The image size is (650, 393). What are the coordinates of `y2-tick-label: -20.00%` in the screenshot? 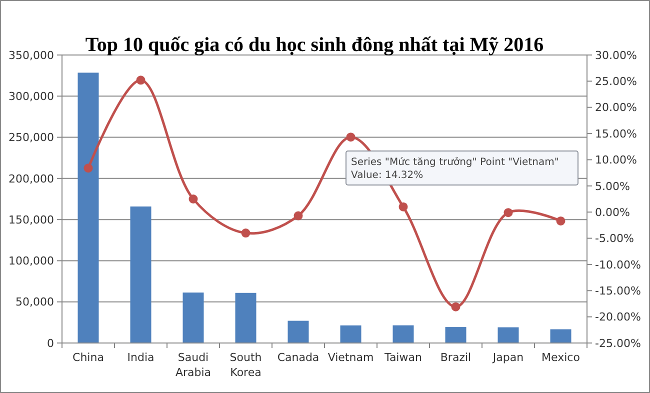 It's located at (618, 317).